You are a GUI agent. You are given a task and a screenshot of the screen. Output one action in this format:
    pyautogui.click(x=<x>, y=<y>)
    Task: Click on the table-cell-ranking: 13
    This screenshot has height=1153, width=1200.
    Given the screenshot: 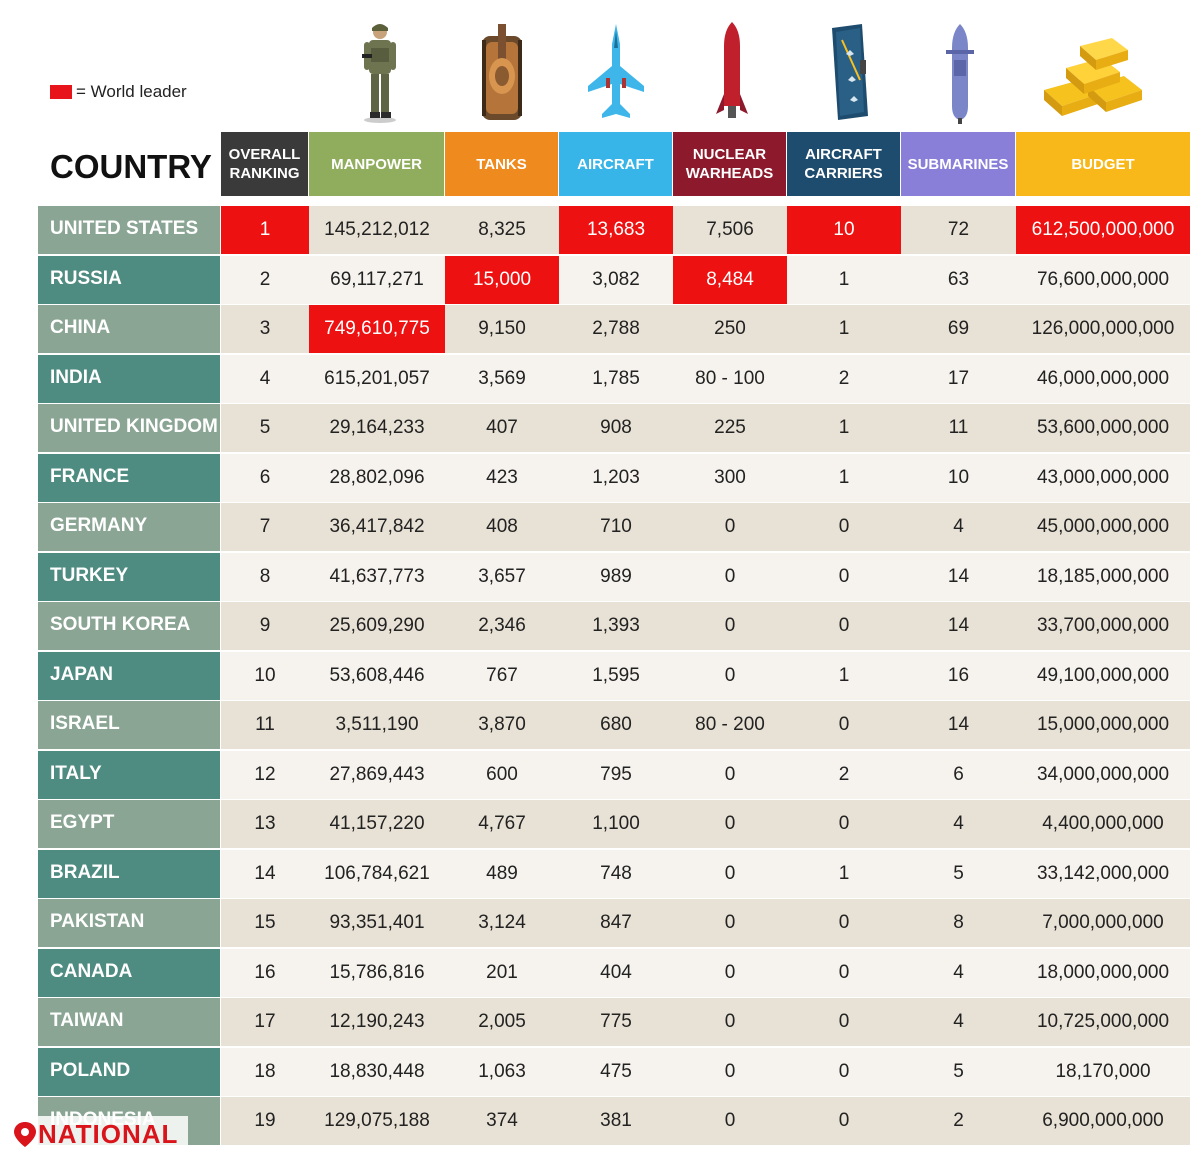 What is the action you would take?
    pyautogui.click(x=265, y=824)
    